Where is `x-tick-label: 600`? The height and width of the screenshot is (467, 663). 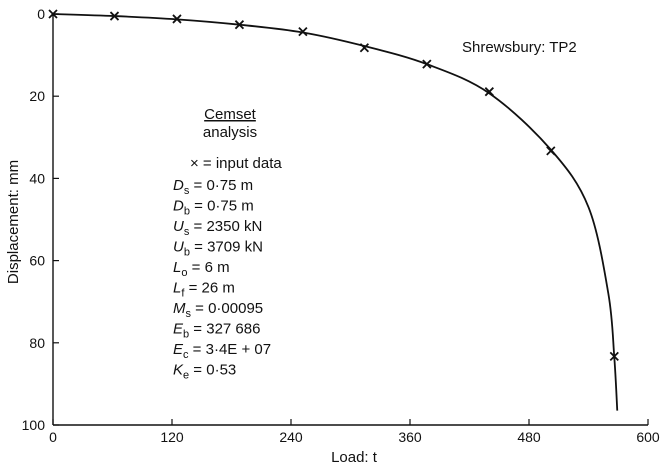 x-tick-label: 600 is located at coordinates (648, 437).